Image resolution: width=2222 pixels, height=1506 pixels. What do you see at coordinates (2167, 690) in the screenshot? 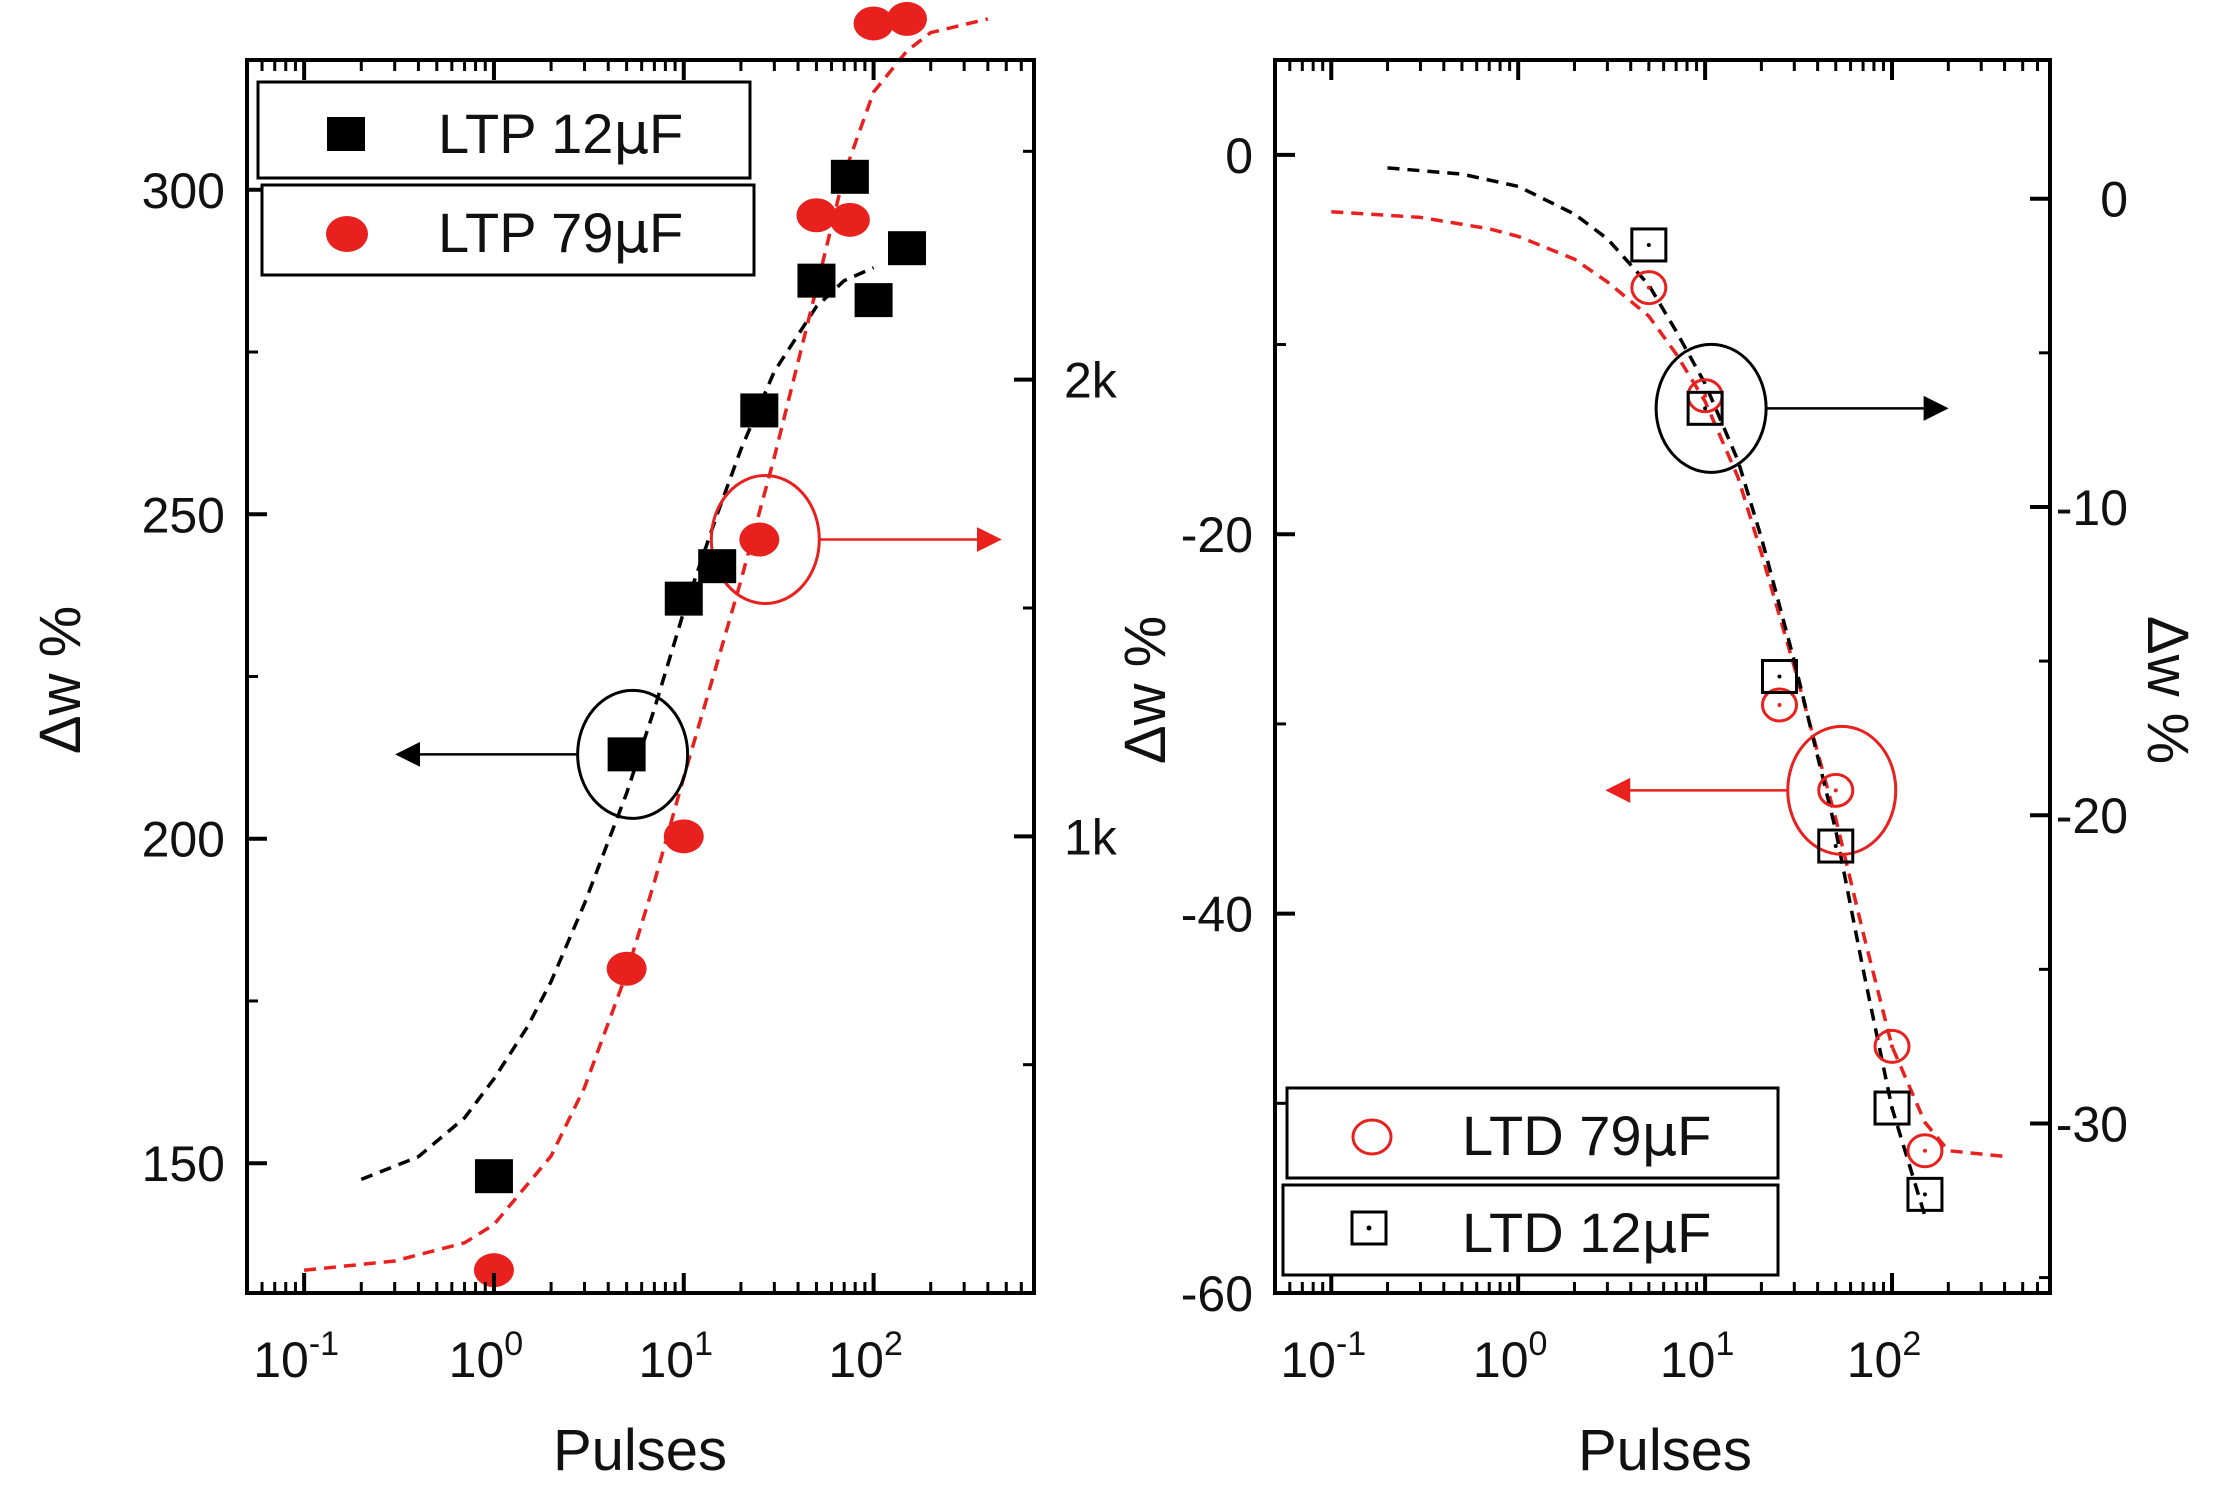
I see `right-secondary-y-axis-label: Δw %` at bounding box center [2167, 690].